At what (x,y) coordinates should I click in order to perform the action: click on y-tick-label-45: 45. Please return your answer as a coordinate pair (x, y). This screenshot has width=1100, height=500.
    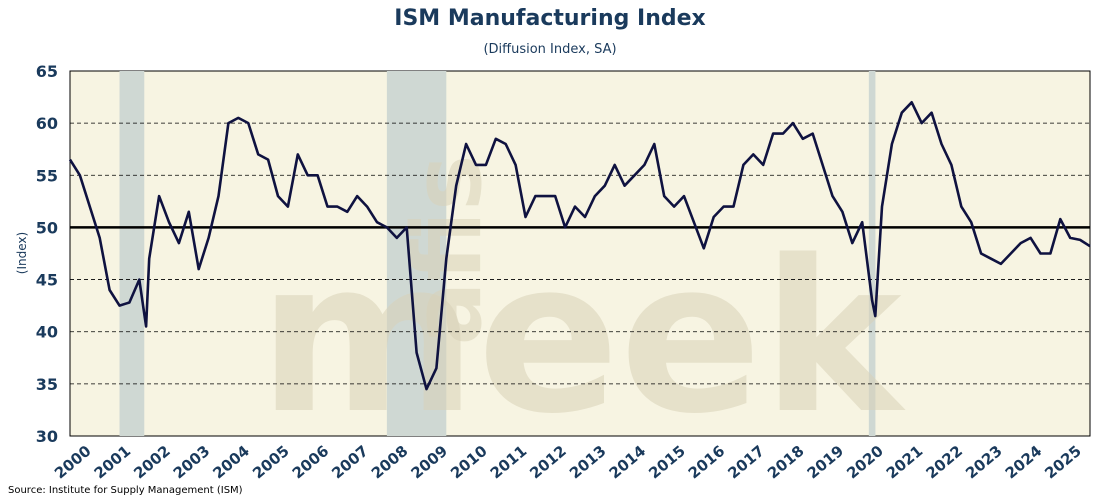
    Looking at the image, I should click on (47, 280).